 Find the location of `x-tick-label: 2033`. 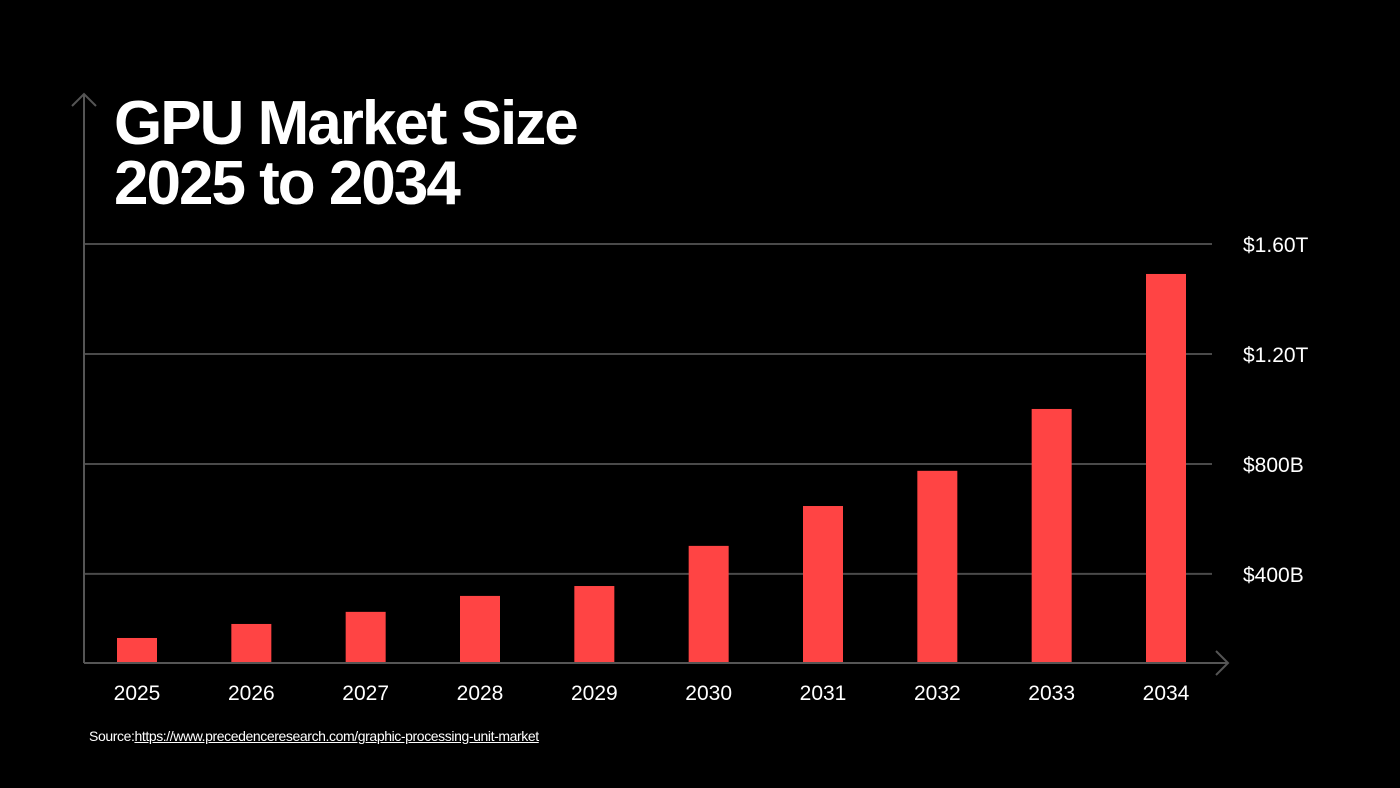

x-tick-label: 2033 is located at coordinates (1051, 693).